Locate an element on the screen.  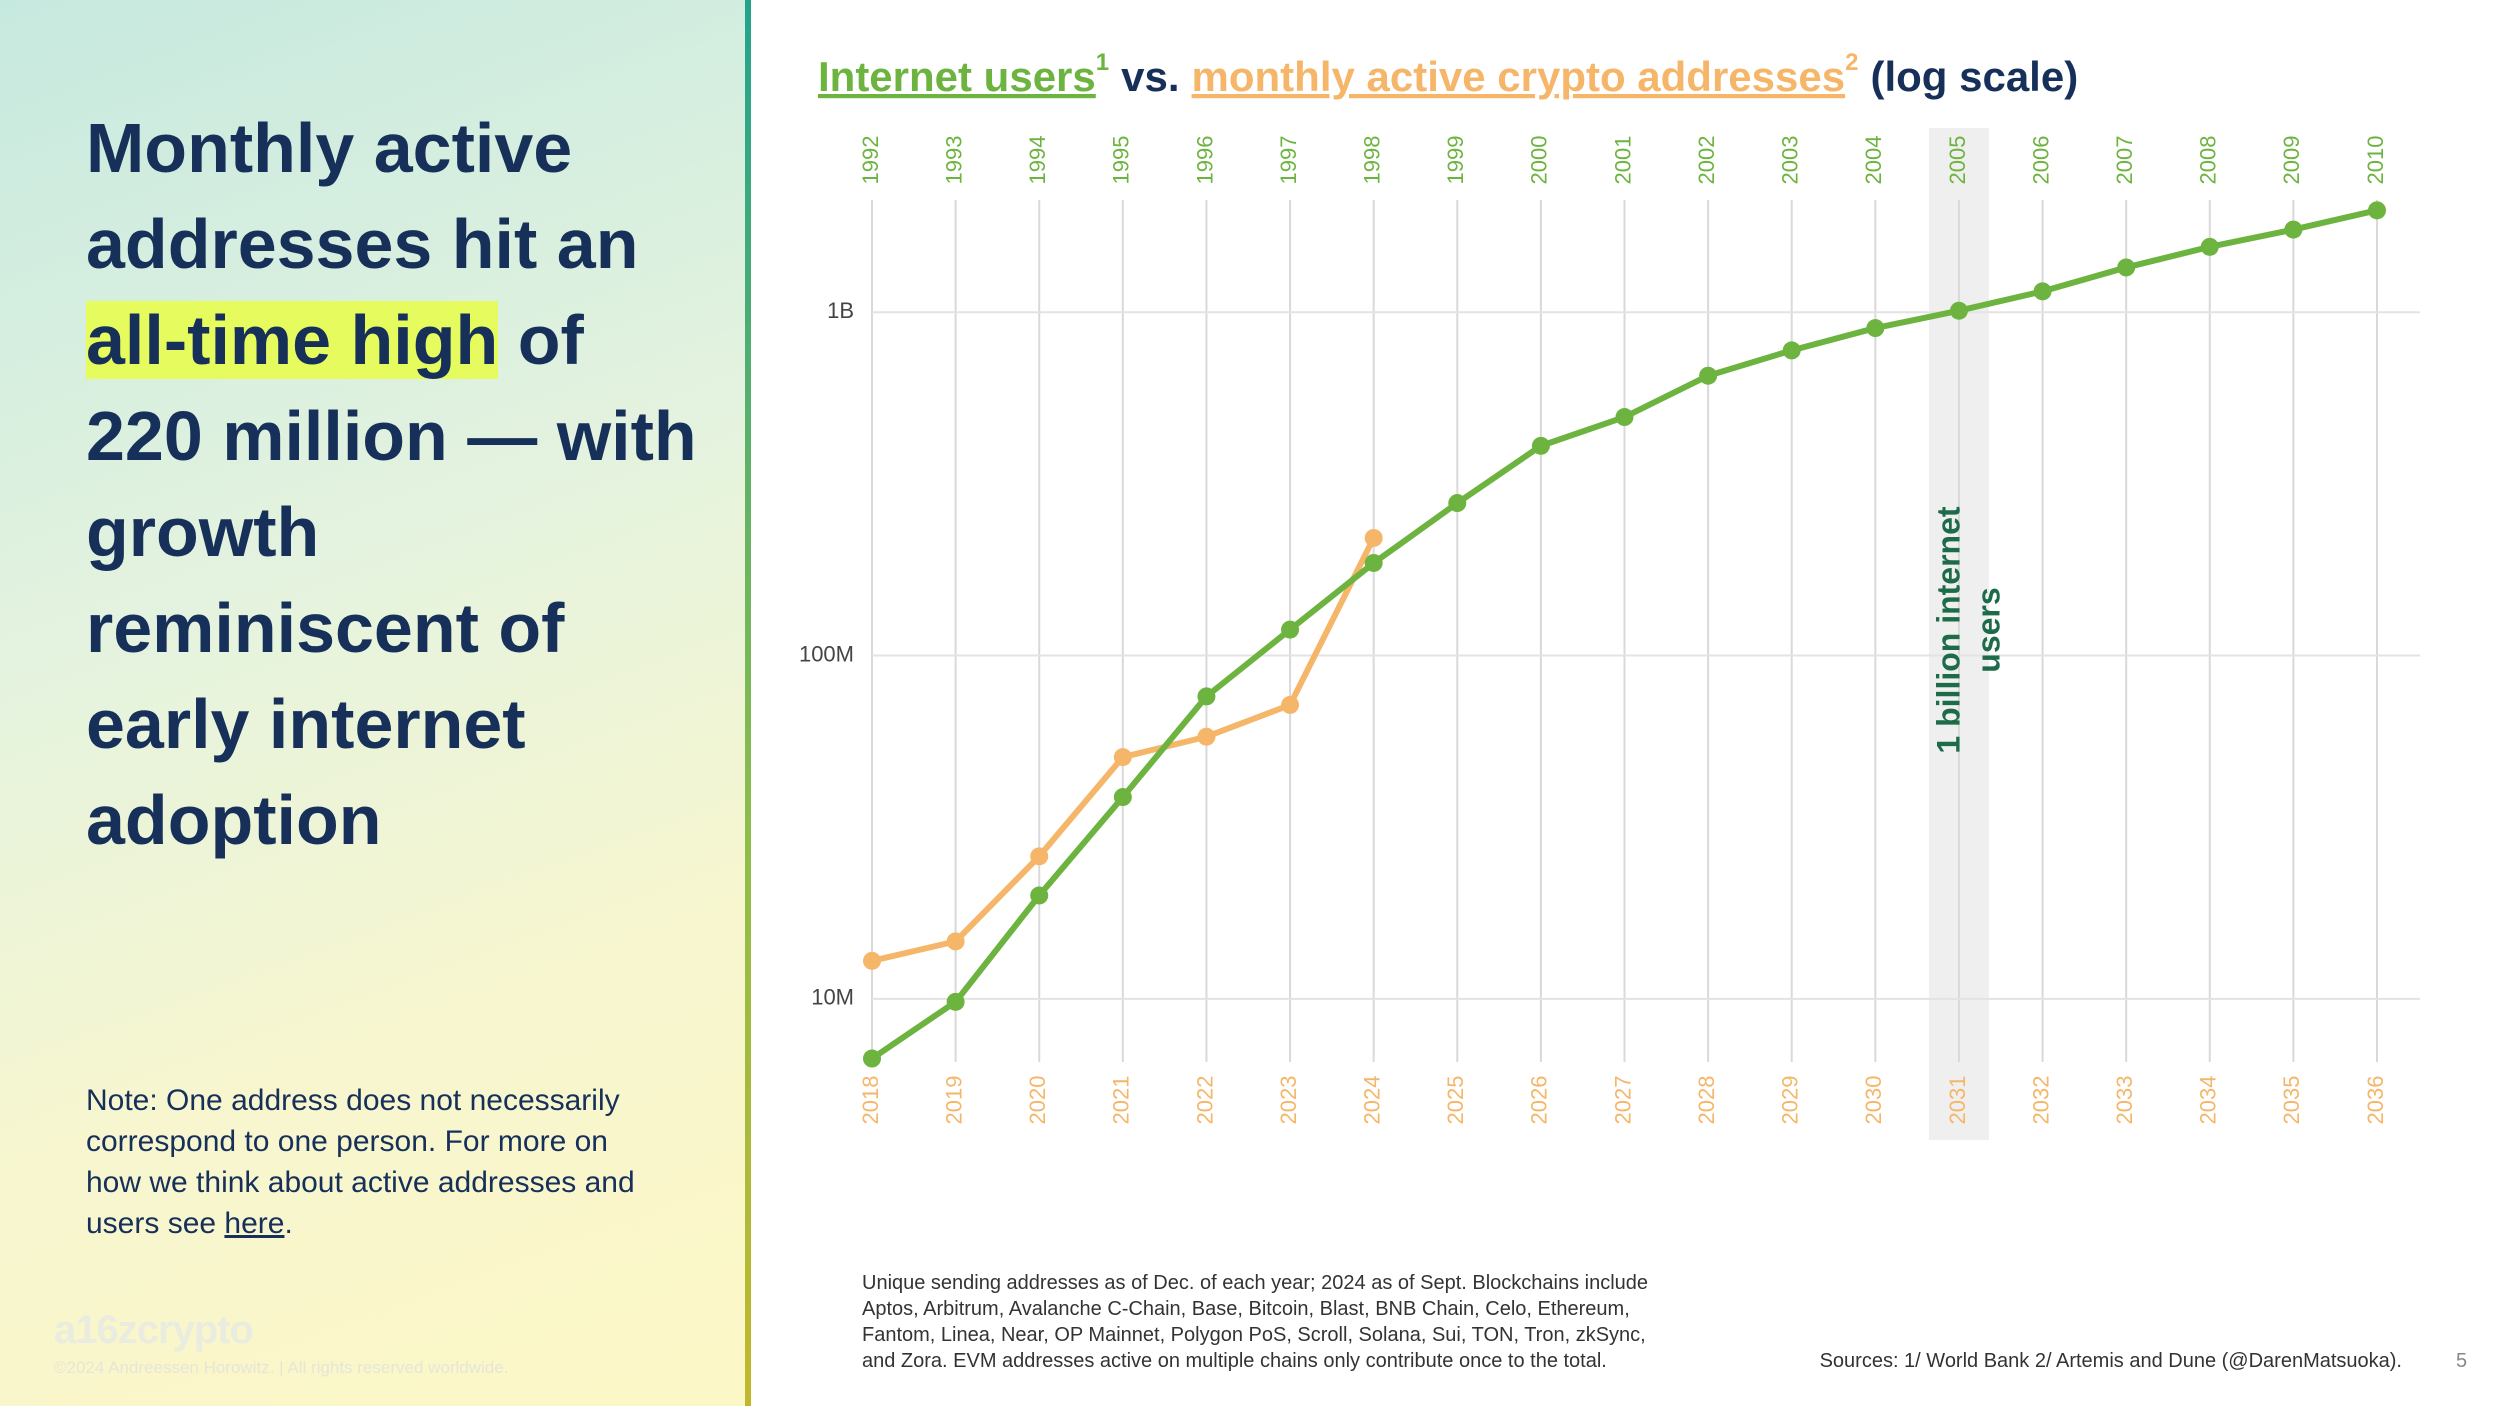
x-bottom-tick-label: 2019 is located at coordinates (953, 1100).